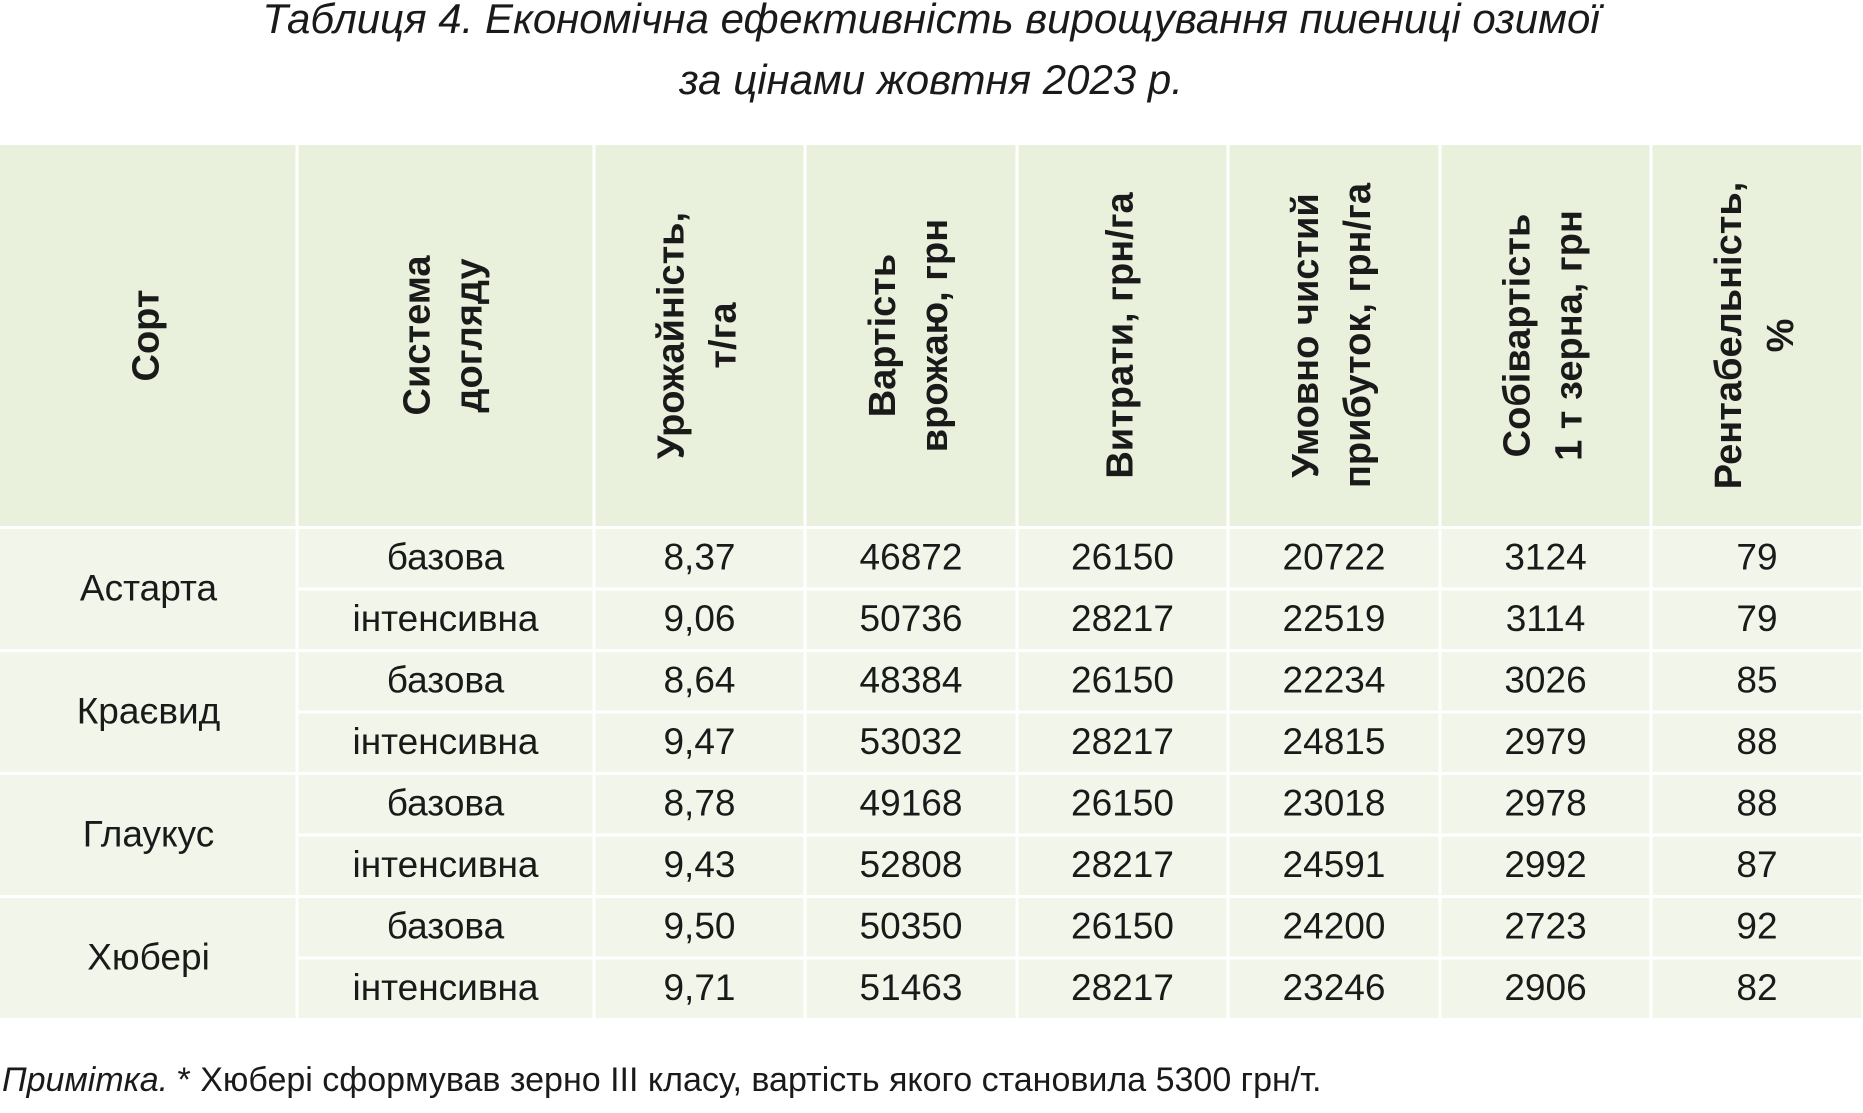  I want to click on cell-text: 23246, so click(1334, 987).